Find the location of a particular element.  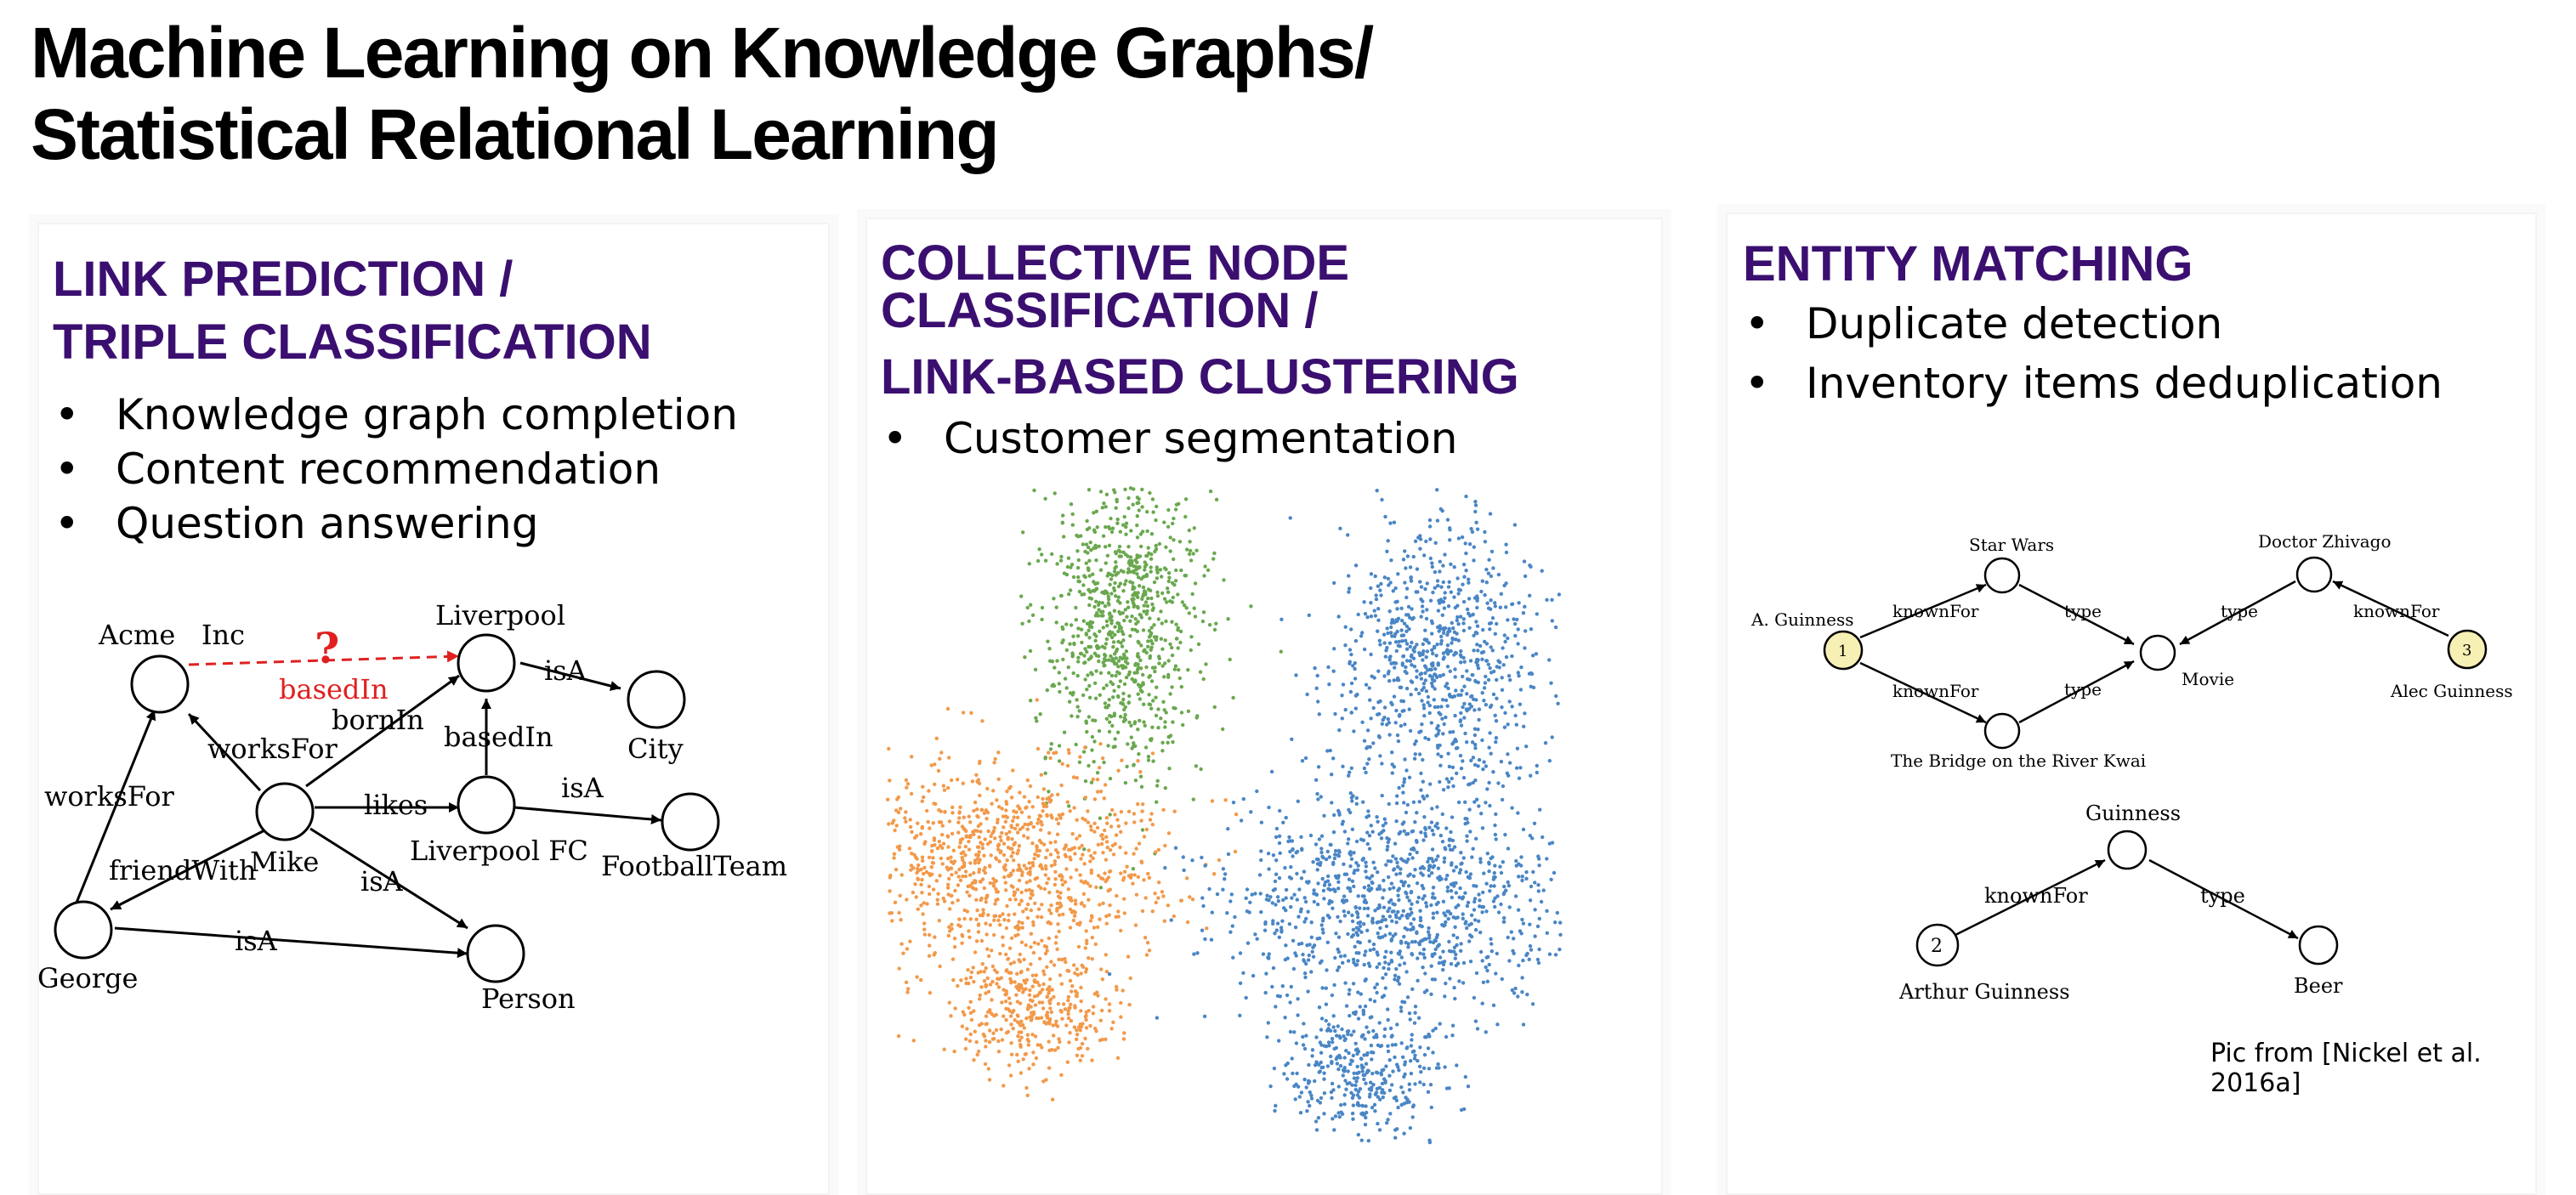

link-prediction-heading: LINK PREDICTION / TRIPLE CLASSIFICATION is located at coordinates (353, 311).